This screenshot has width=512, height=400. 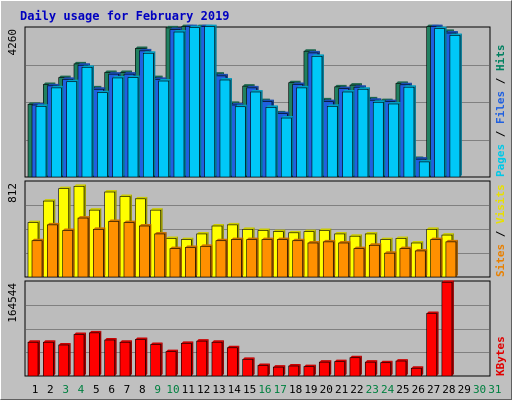 I want to click on day-label-21: 21, so click(x=341, y=389).